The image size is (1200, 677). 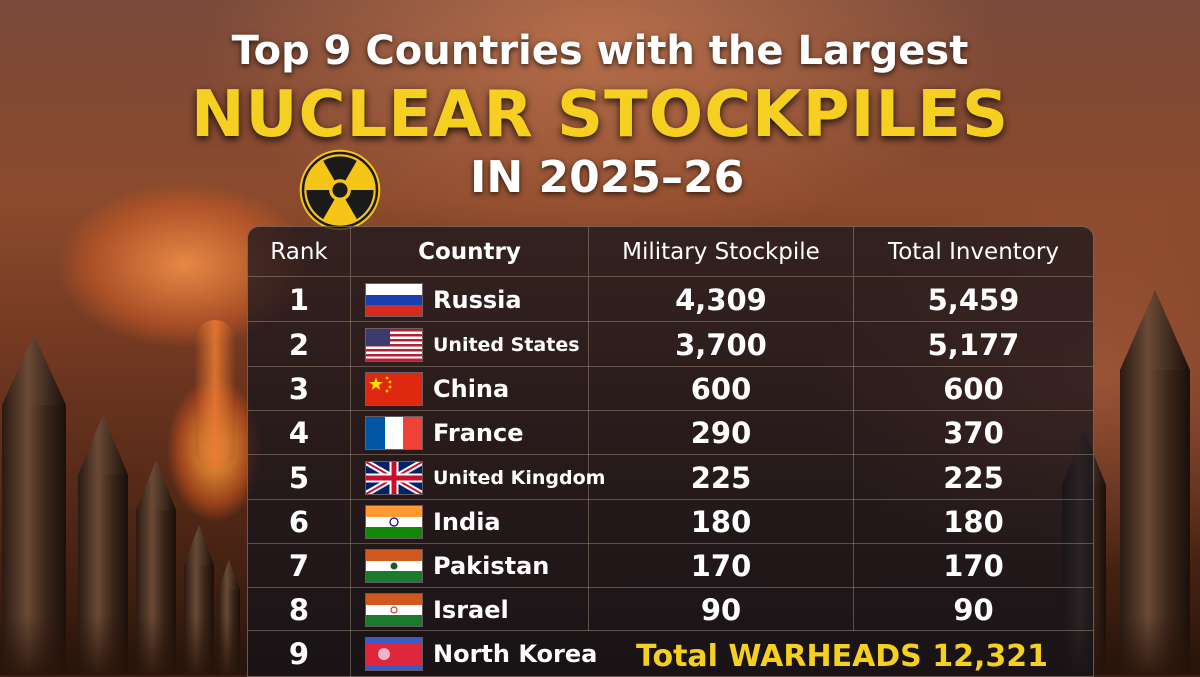 I want to click on china-flag-icon, so click(x=394, y=389).